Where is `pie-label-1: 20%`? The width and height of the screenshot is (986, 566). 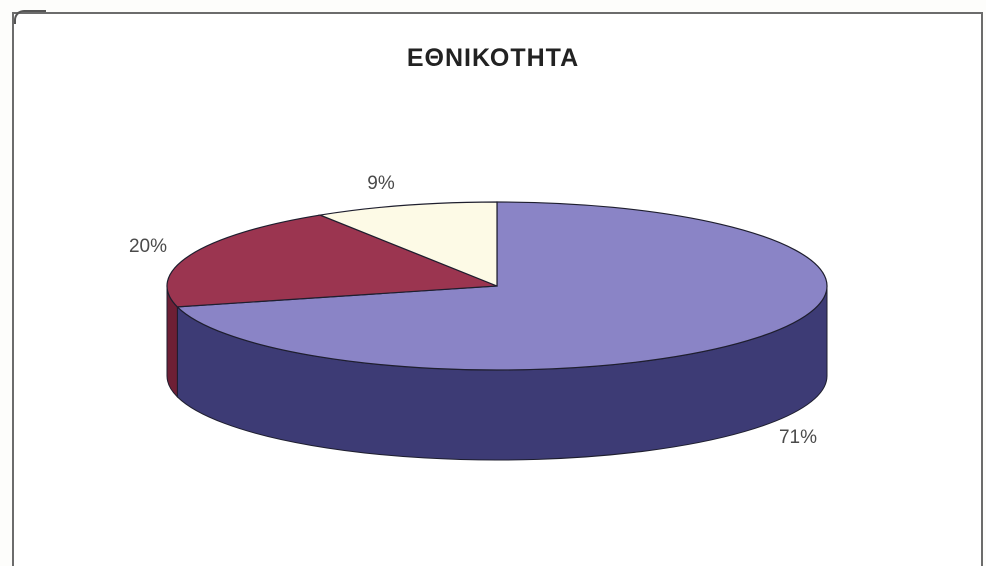 pie-label-1: 20% is located at coordinates (148, 246).